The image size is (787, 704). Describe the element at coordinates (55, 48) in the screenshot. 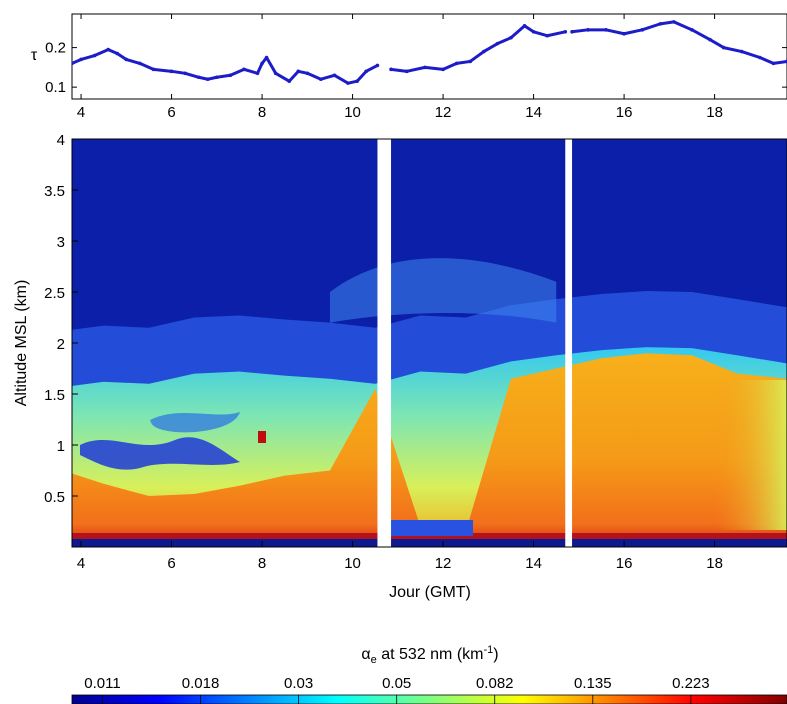

I see `tau-y-tick-label: 0.2` at that location.